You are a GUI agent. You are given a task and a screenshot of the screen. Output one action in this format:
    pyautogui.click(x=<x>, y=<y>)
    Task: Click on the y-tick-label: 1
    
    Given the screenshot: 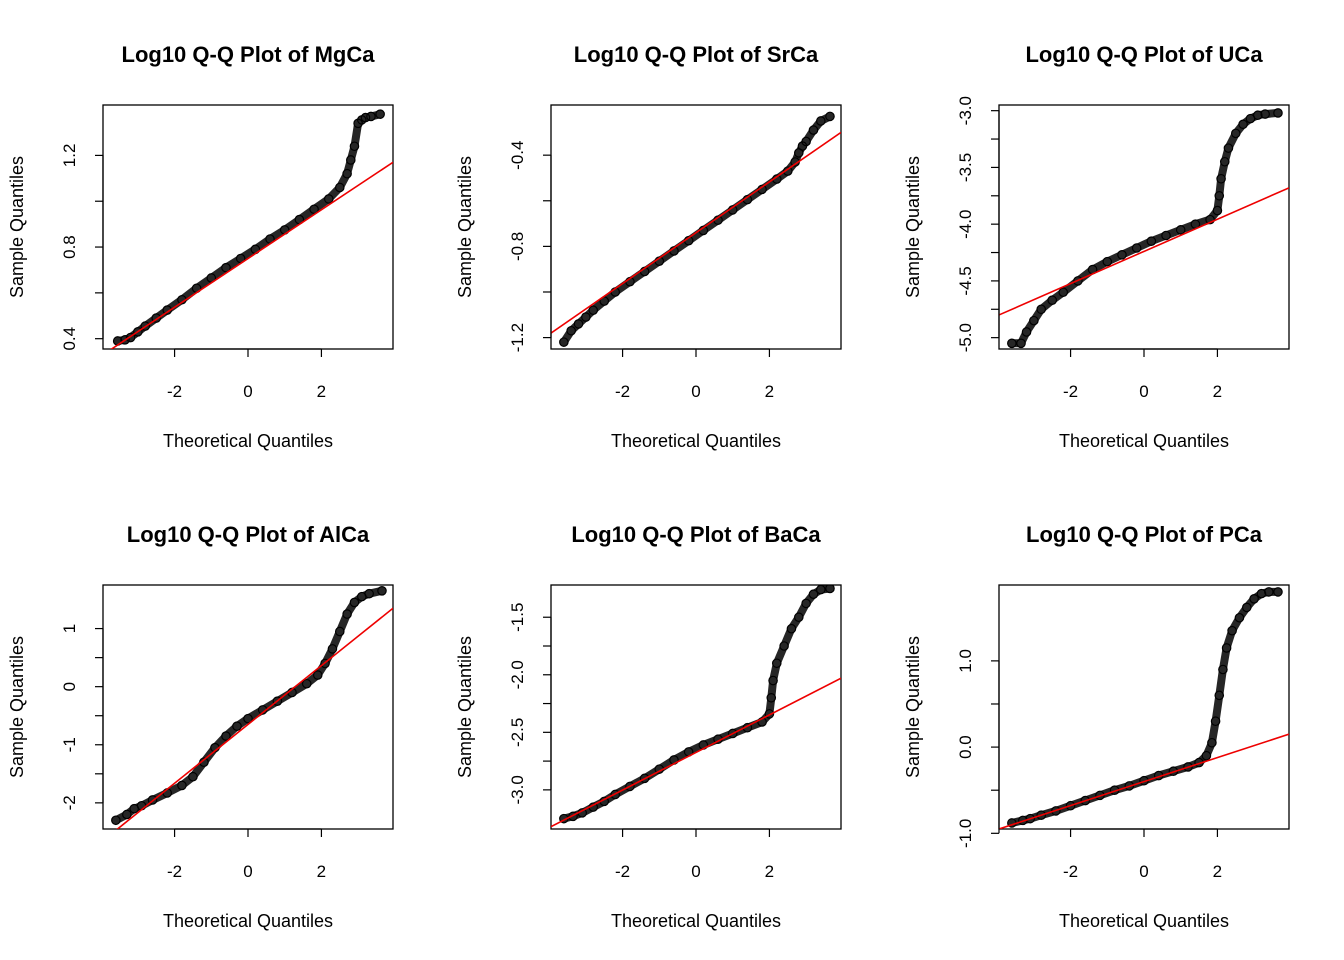 What is the action you would take?
    pyautogui.click(x=69, y=628)
    